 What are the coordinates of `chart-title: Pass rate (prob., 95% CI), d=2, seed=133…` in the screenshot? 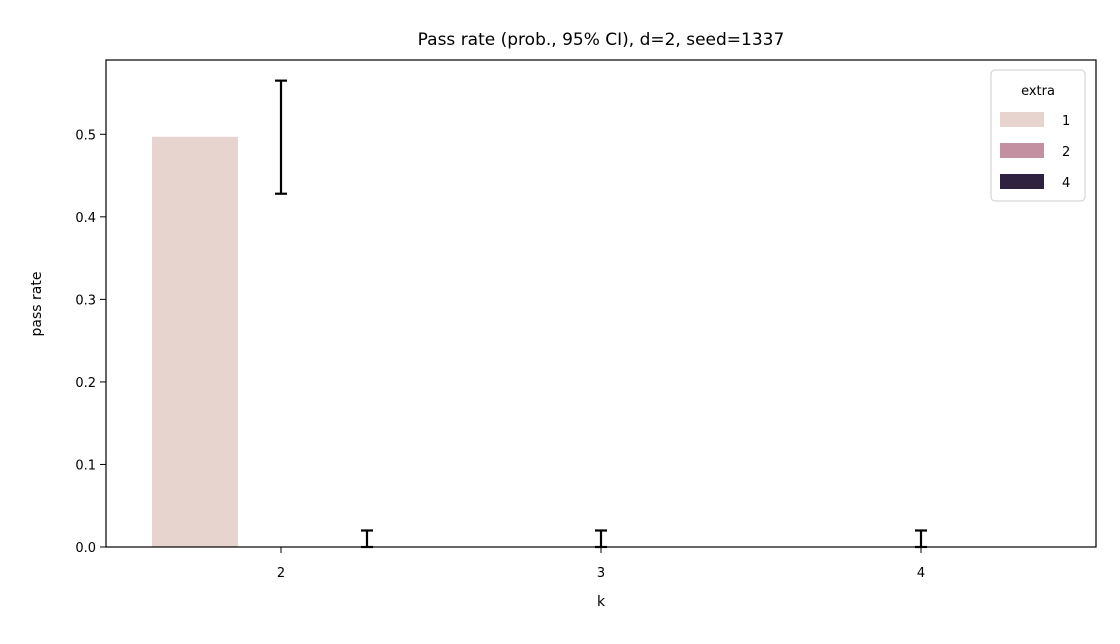 It's located at (601, 40).